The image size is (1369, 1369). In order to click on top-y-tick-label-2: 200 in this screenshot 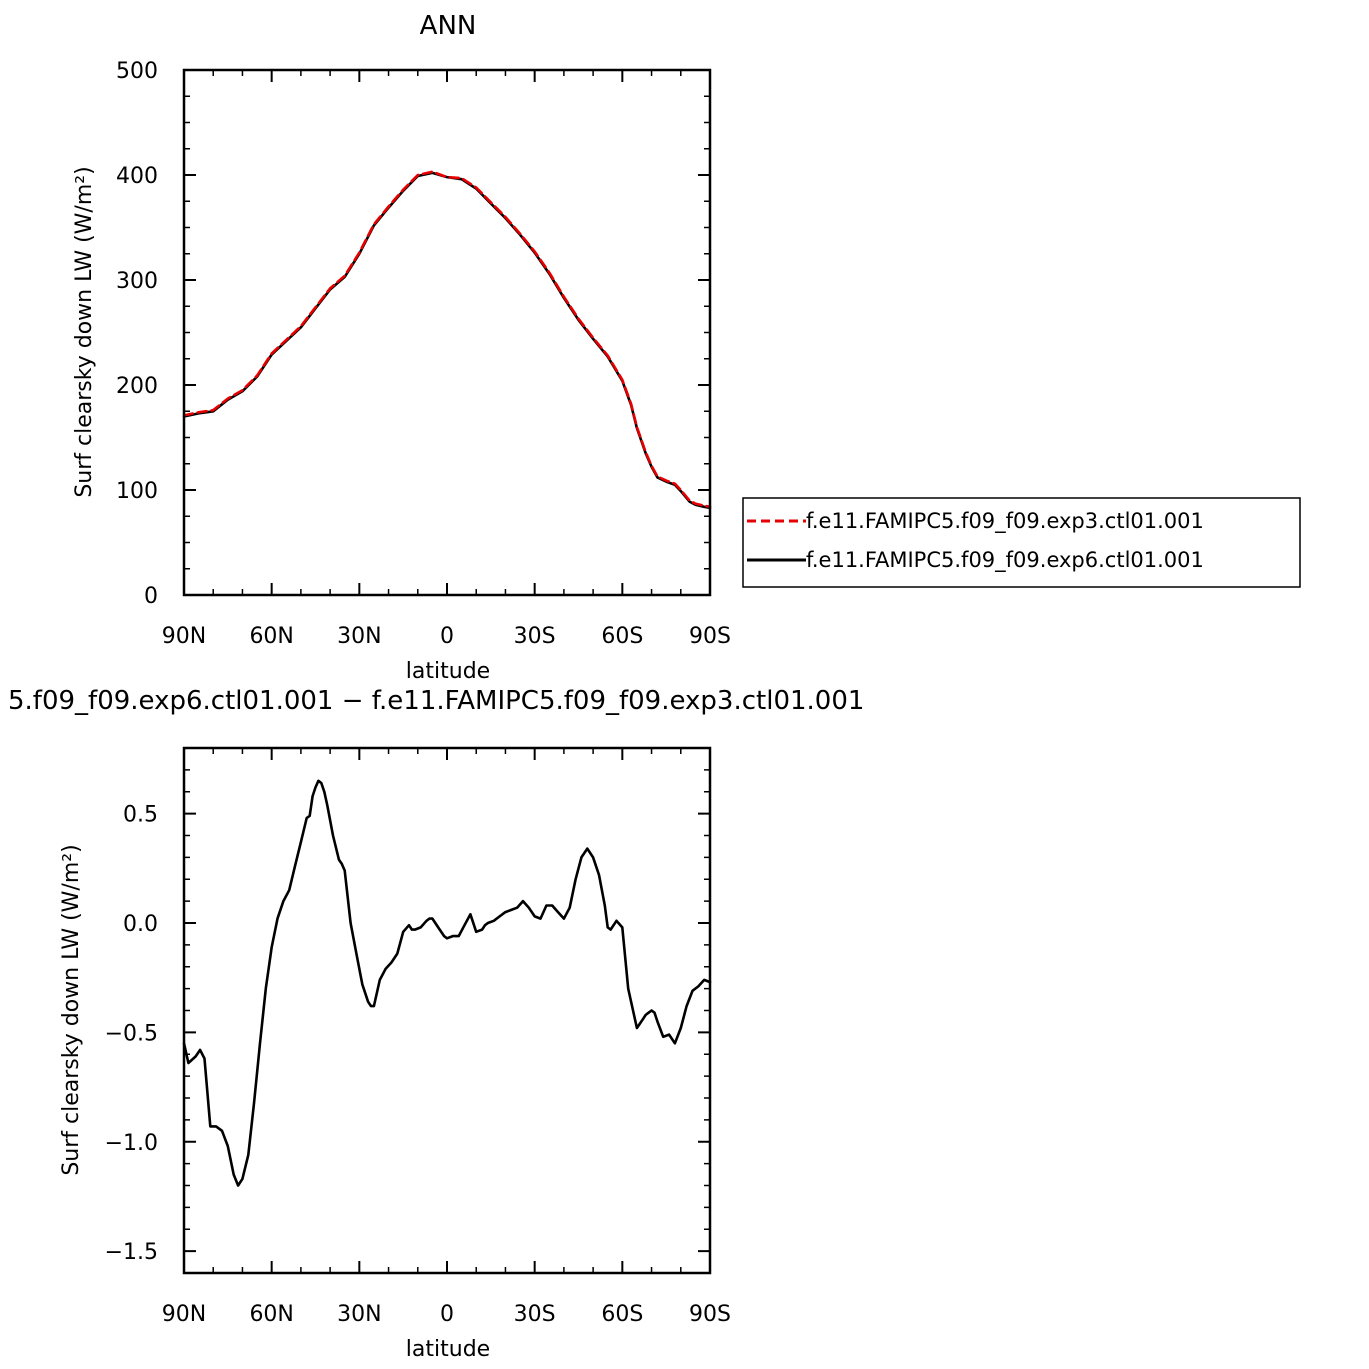, I will do `click(137, 386)`.